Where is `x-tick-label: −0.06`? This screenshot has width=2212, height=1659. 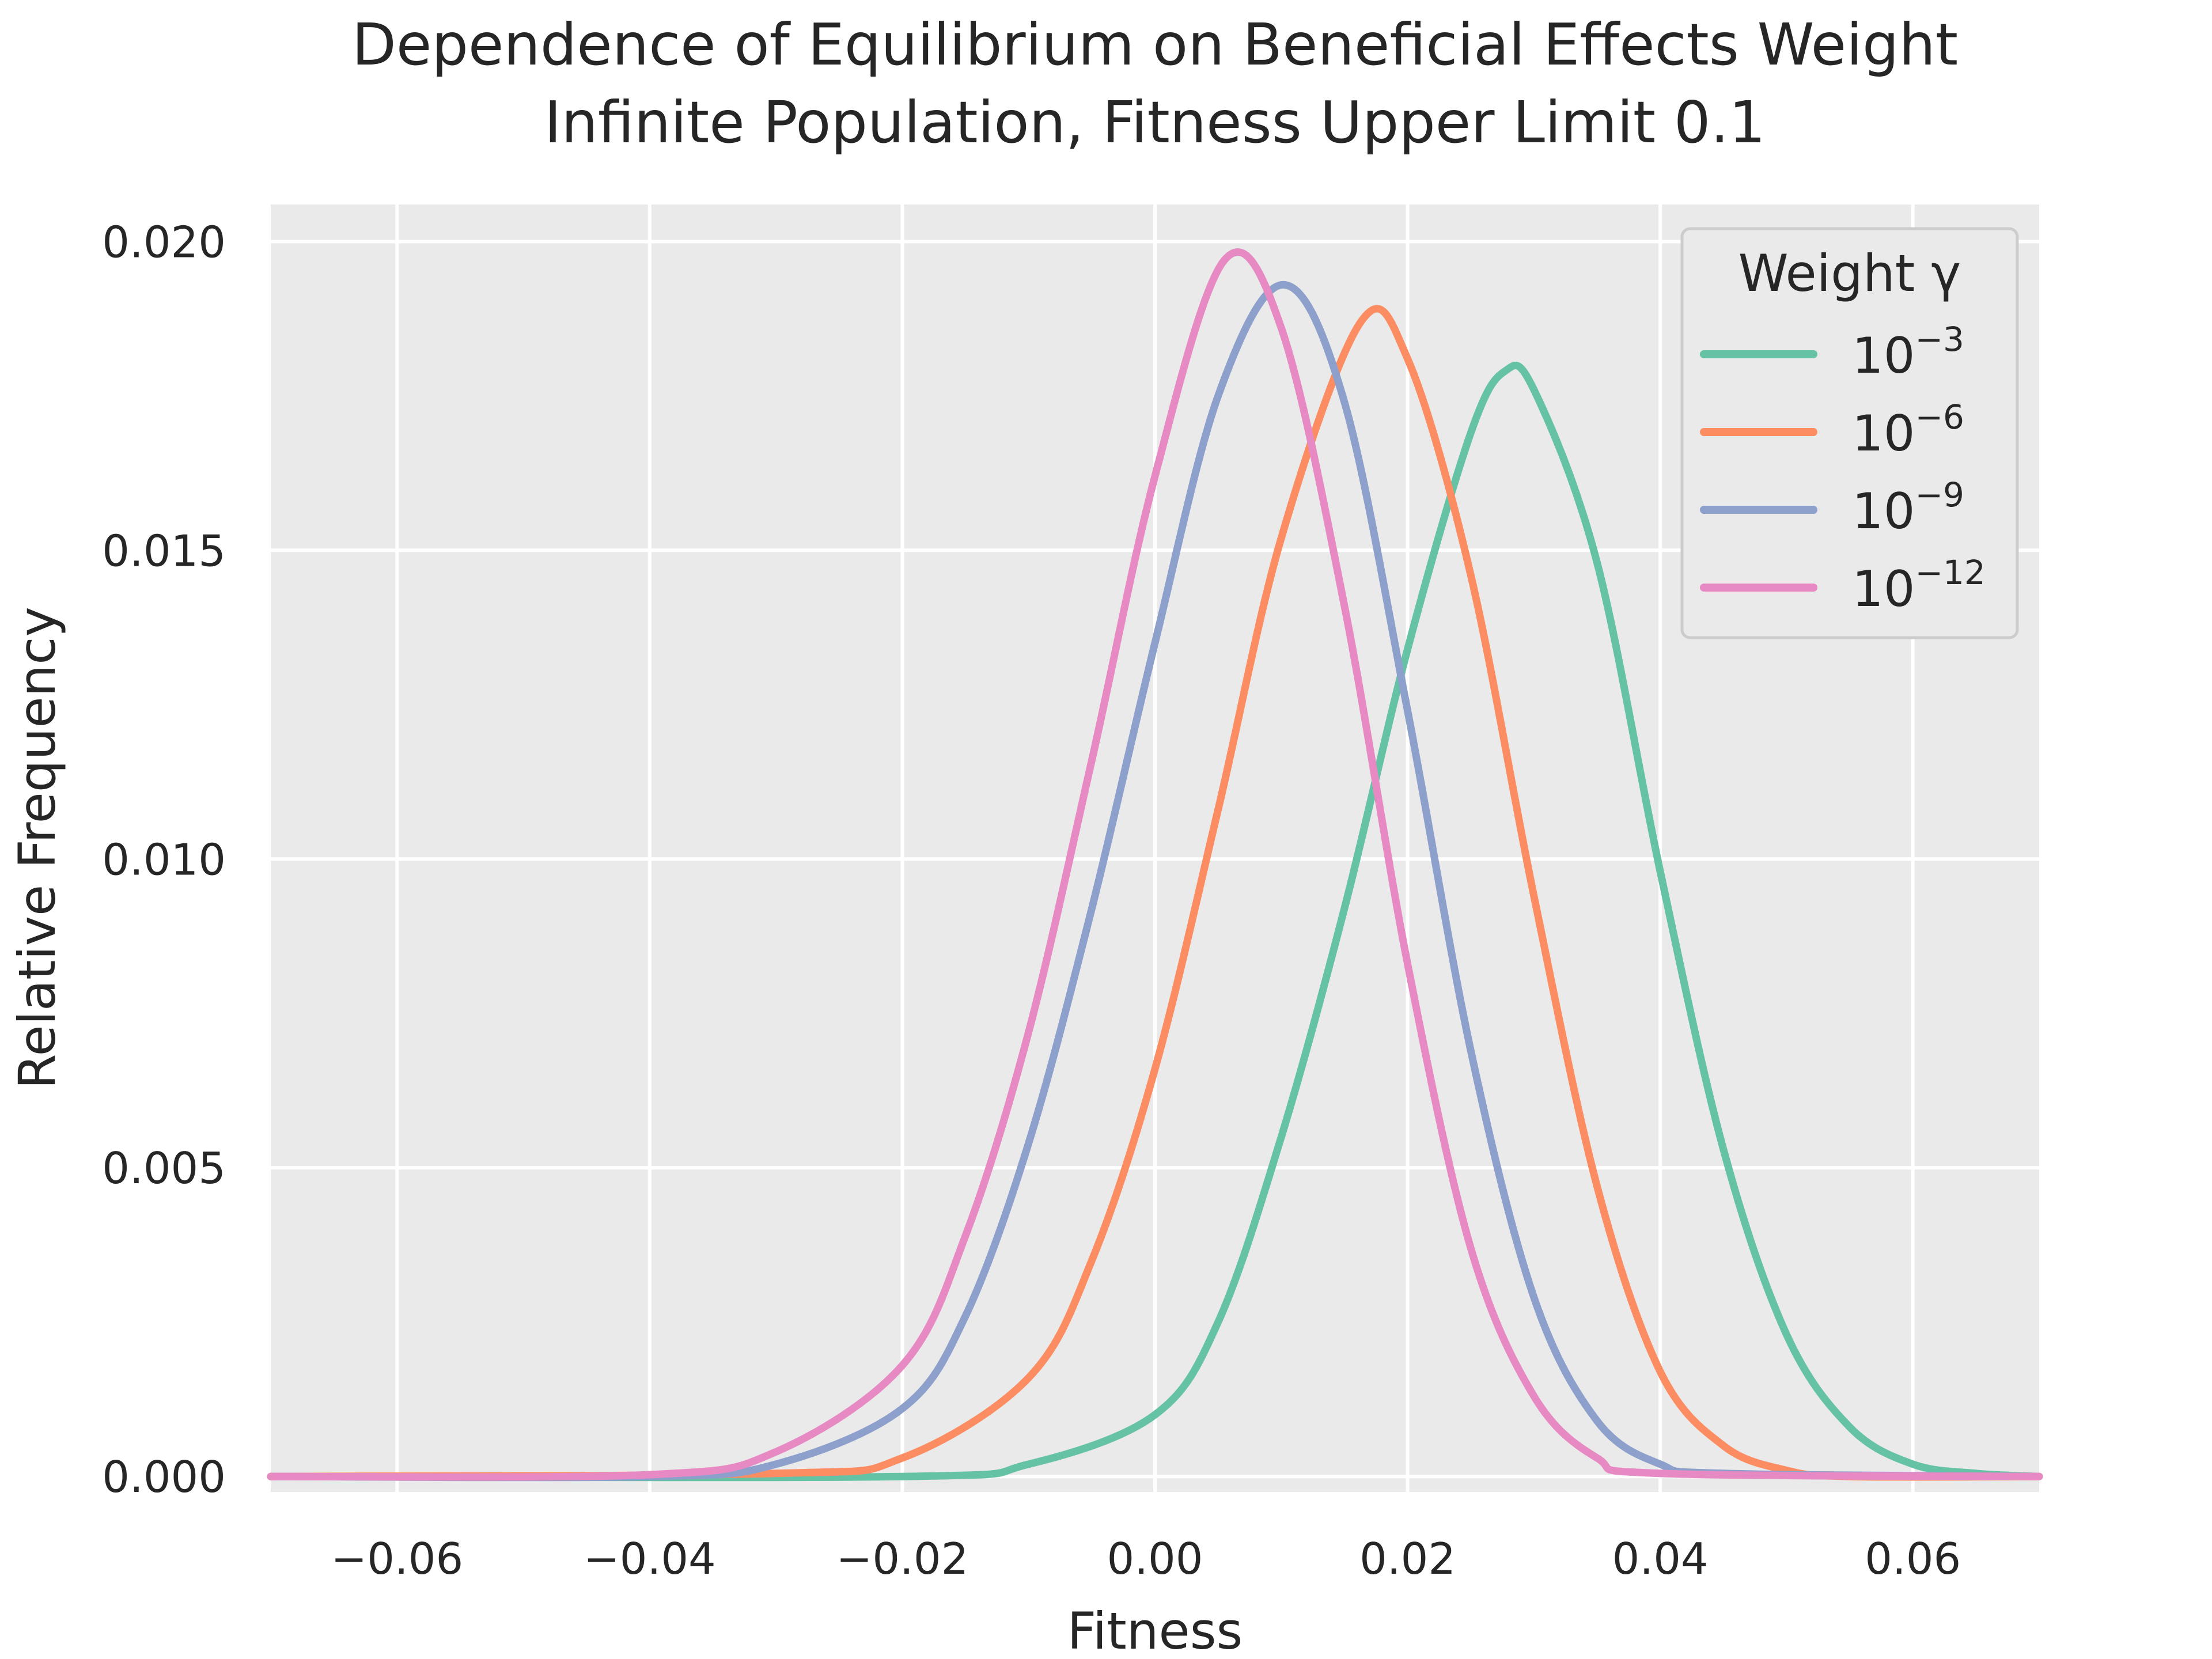 x-tick-label: −0.06 is located at coordinates (397, 1558).